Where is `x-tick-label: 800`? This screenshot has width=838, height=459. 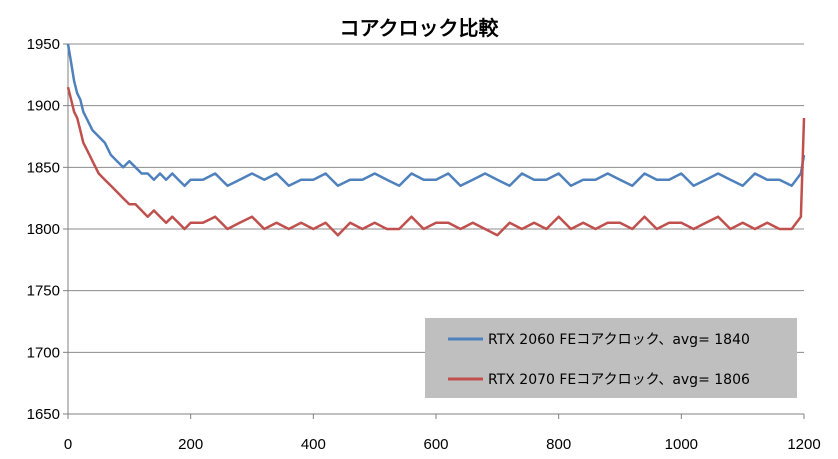 x-tick-label: 800 is located at coordinates (558, 444).